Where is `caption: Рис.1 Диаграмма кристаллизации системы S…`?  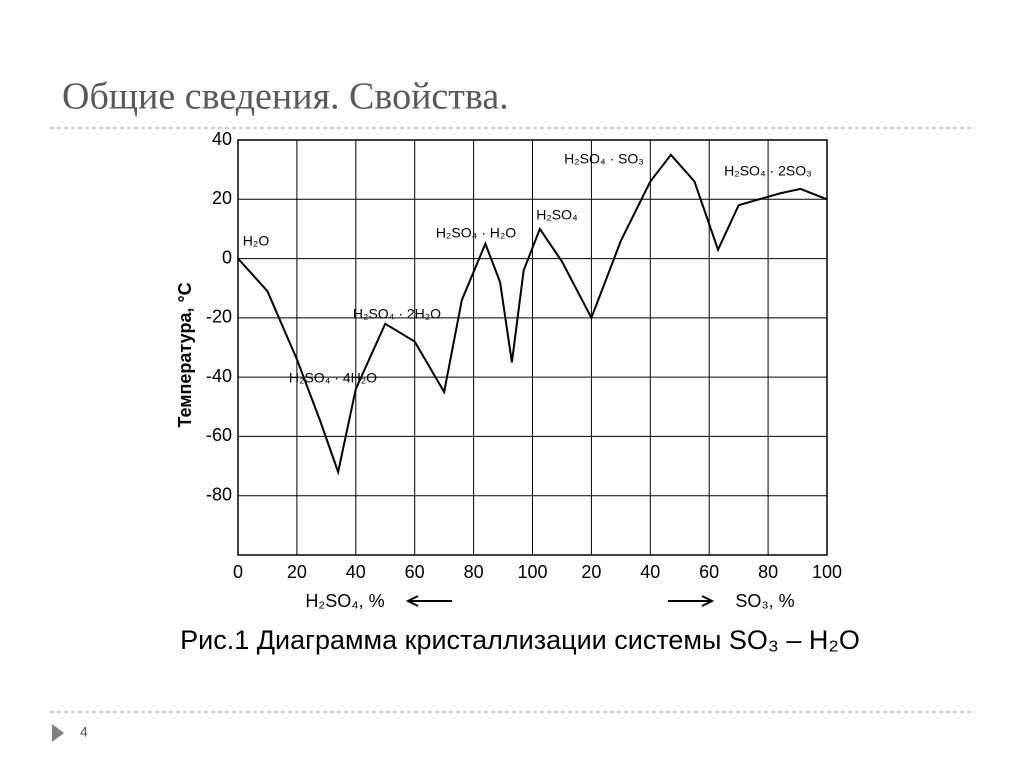
caption: Рис.1 Диаграмма кристаллизации системы S… is located at coordinates (520, 640).